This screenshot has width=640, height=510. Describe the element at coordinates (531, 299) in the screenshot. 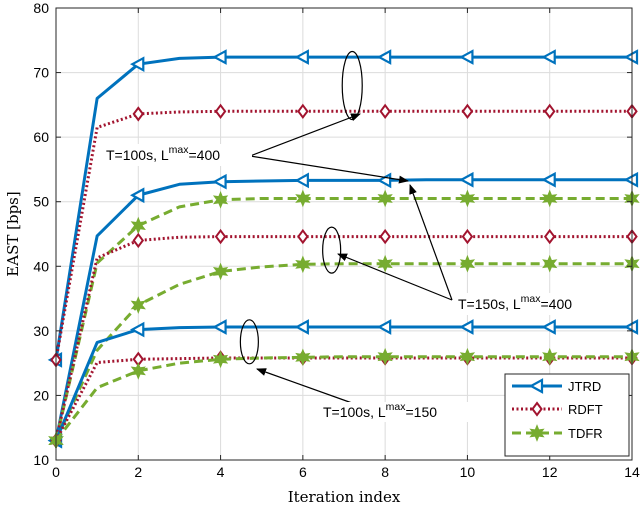

I see `annotation-2-sup: max` at that location.